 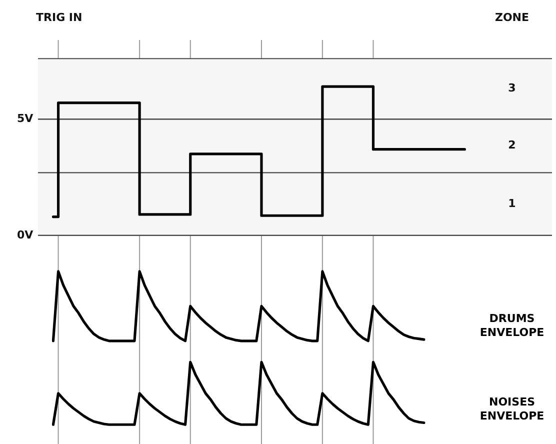 I want to click on band-label: 2, so click(x=512, y=145).